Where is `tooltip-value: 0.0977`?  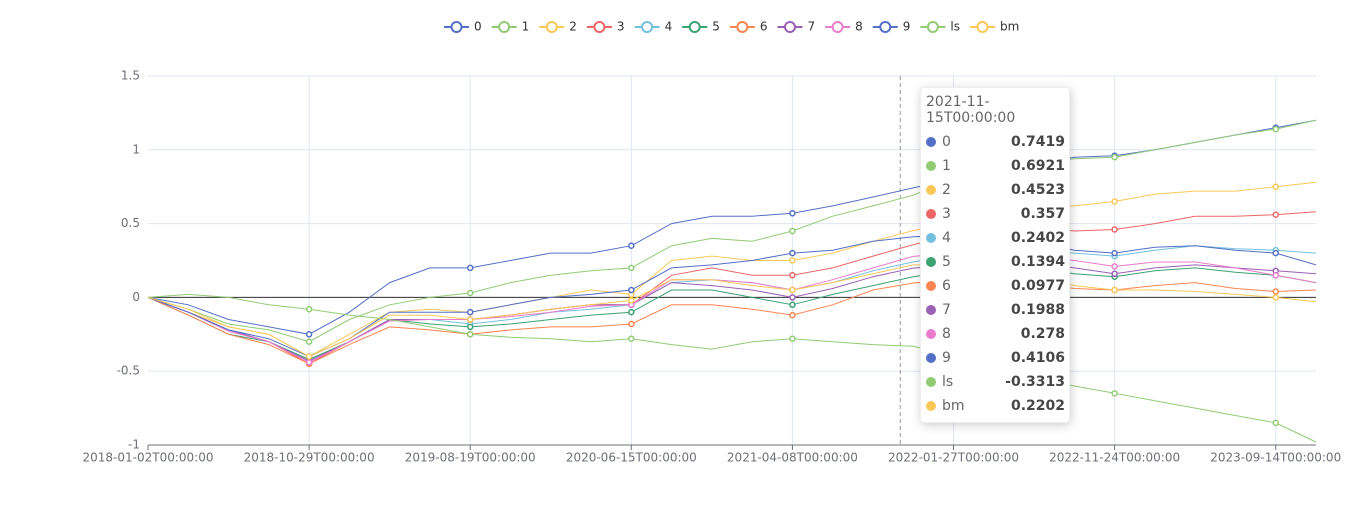
tooltip-value: 0.0977 is located at coordinates (1037, 286).